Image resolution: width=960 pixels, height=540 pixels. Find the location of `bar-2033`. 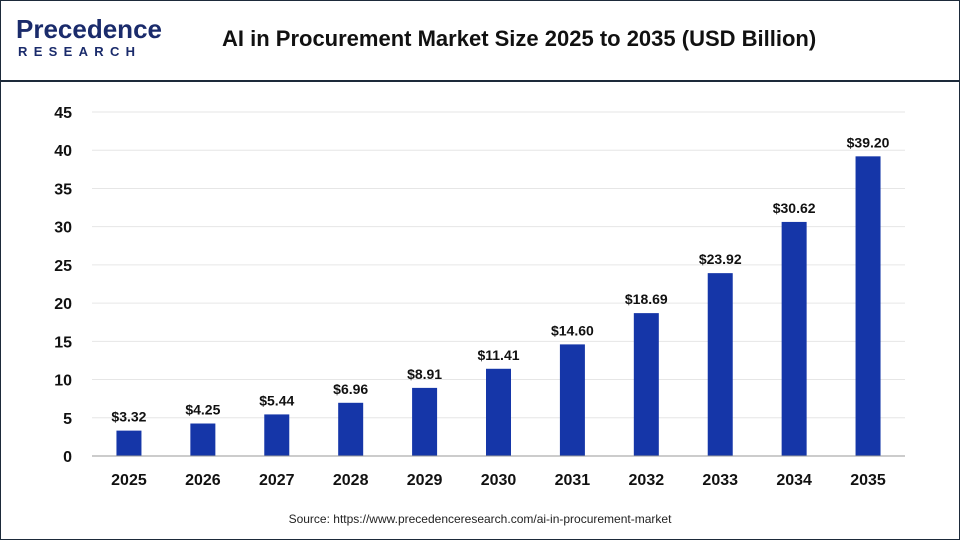

bar-2033 is located at coordinates (720, 364).